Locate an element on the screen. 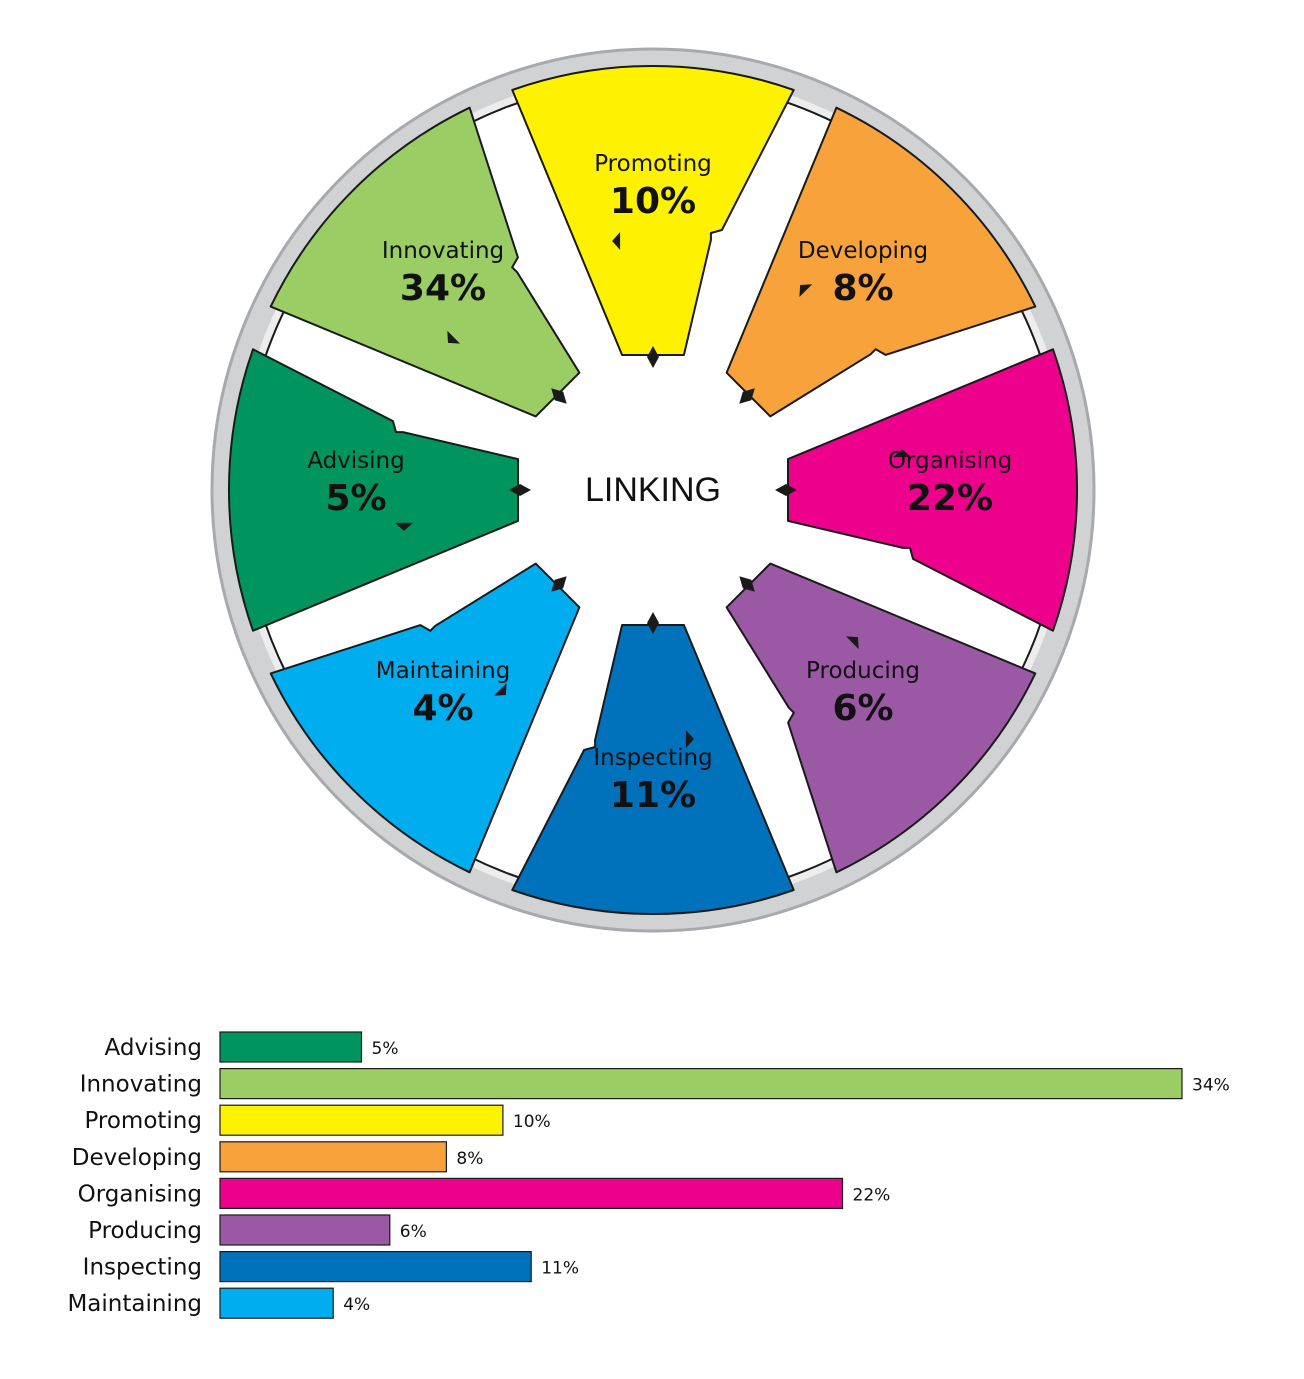 The width and height of the screenshot is (1304, 1379). wheel-segment-organising is located at coordinates (932, 490).